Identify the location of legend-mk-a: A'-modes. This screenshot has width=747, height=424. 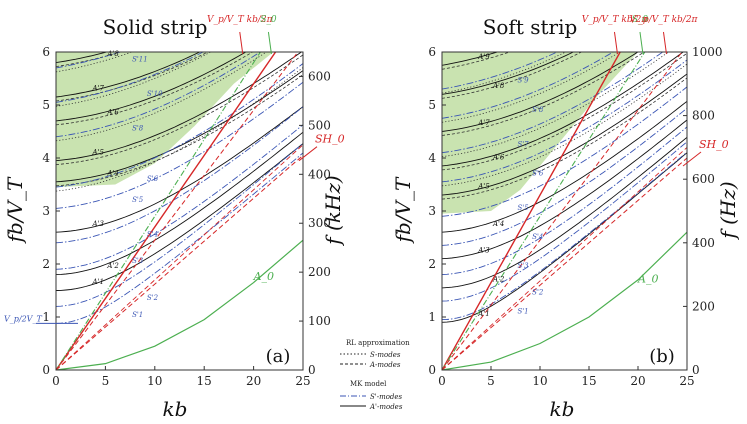
(386, 407).